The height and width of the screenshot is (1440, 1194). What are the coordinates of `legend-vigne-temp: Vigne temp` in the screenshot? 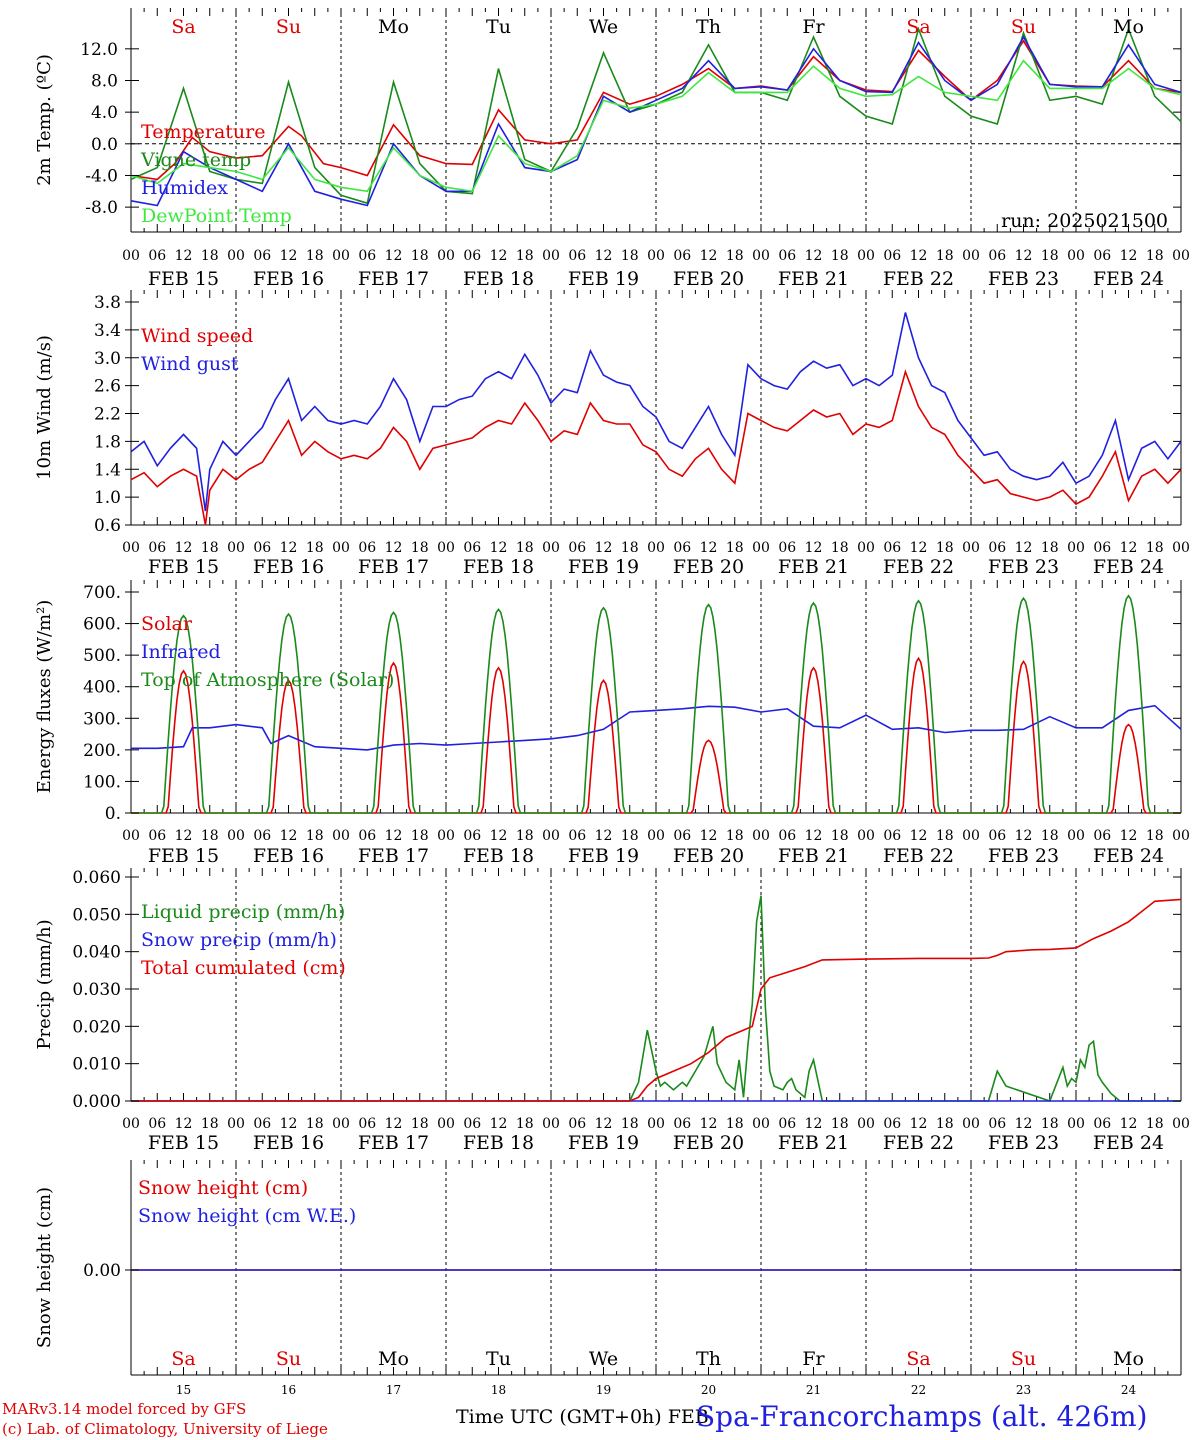 It's located at (195, 160).